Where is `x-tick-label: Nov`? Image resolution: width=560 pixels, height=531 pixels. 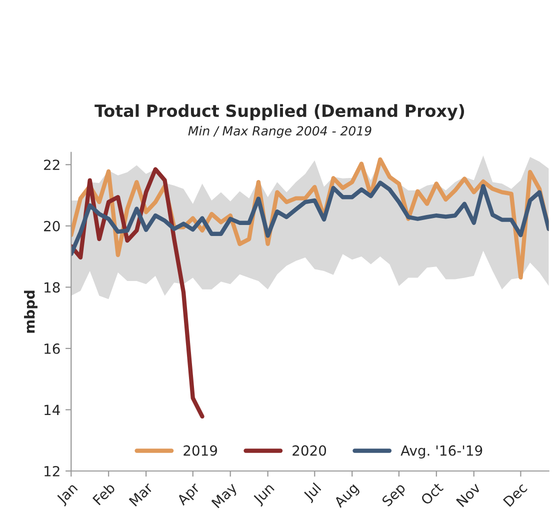 x-tick-label: Nov is located at coordinates (469, 495).